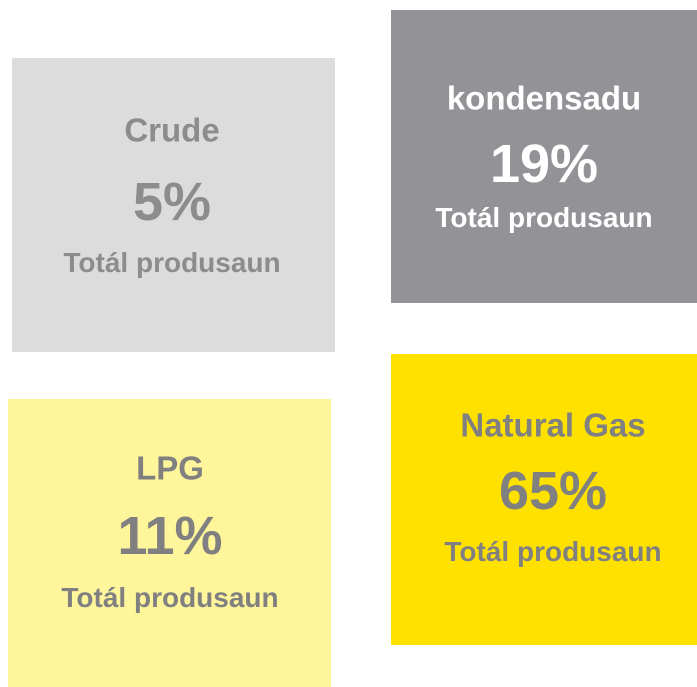  What do you see at coordinates (170, 468) in the screenshot?
I see `tile-label: LPG` at bounding box center [170, 468].